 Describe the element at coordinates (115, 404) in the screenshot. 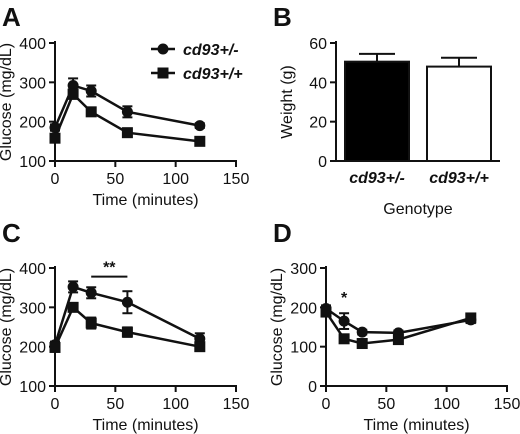

I see `panel-c-x-tick-label: 50` at that location.